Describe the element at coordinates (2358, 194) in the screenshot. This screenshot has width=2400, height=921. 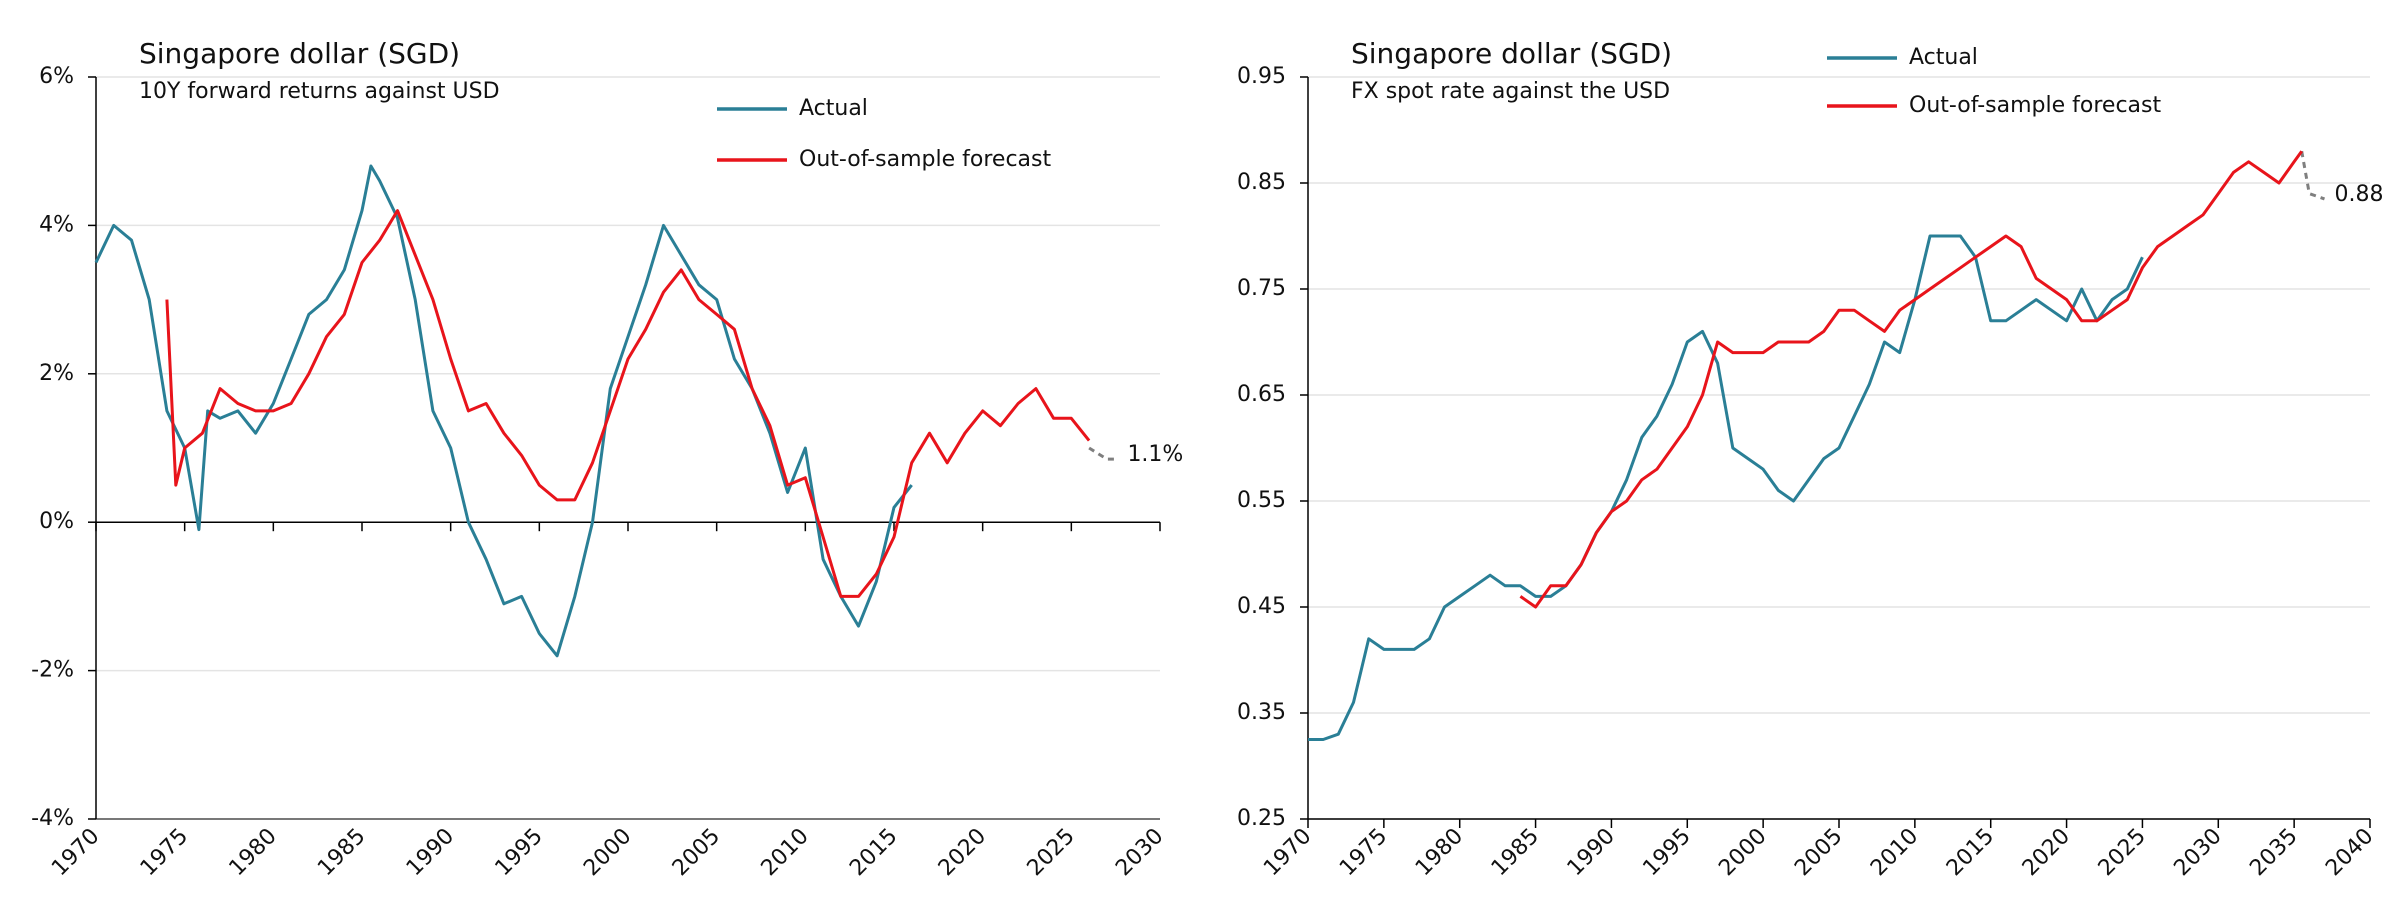
I see `end-label: 0.88` at that location.